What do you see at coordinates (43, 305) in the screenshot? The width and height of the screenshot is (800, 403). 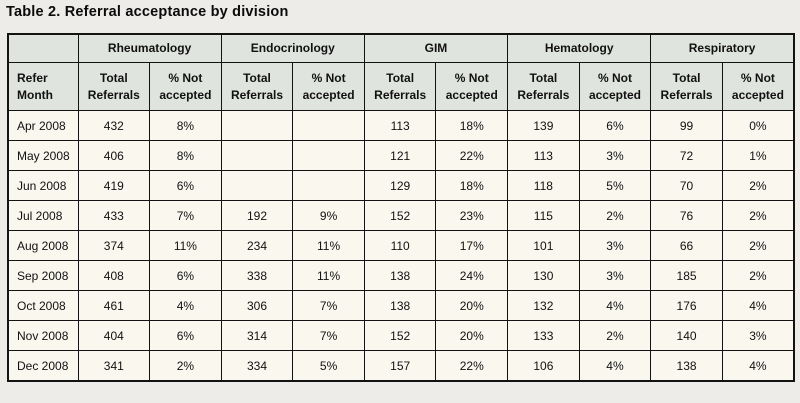 I see `month-cell: Oct 2008` at bounding box center [43, 305].